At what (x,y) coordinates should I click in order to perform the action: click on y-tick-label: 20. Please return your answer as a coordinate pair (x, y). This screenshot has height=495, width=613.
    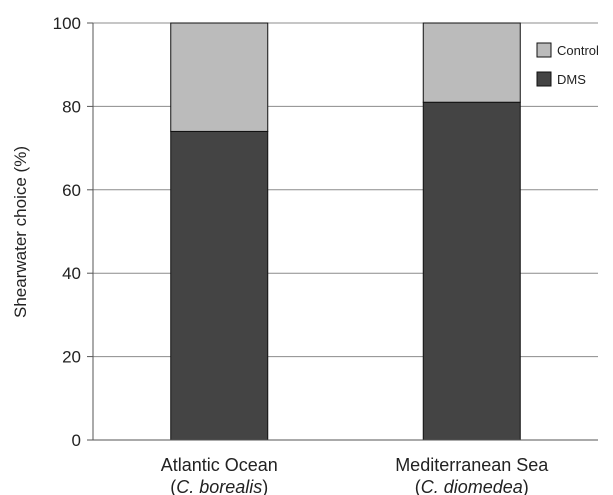
    Looking at the image, I should click on (71, 357).